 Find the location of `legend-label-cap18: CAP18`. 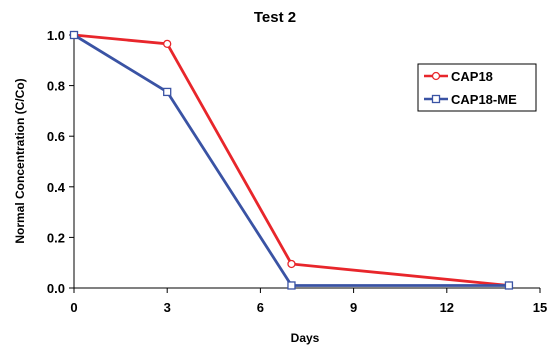

legend-label-cap18: CAP18 is located at coordinates (472, 76).